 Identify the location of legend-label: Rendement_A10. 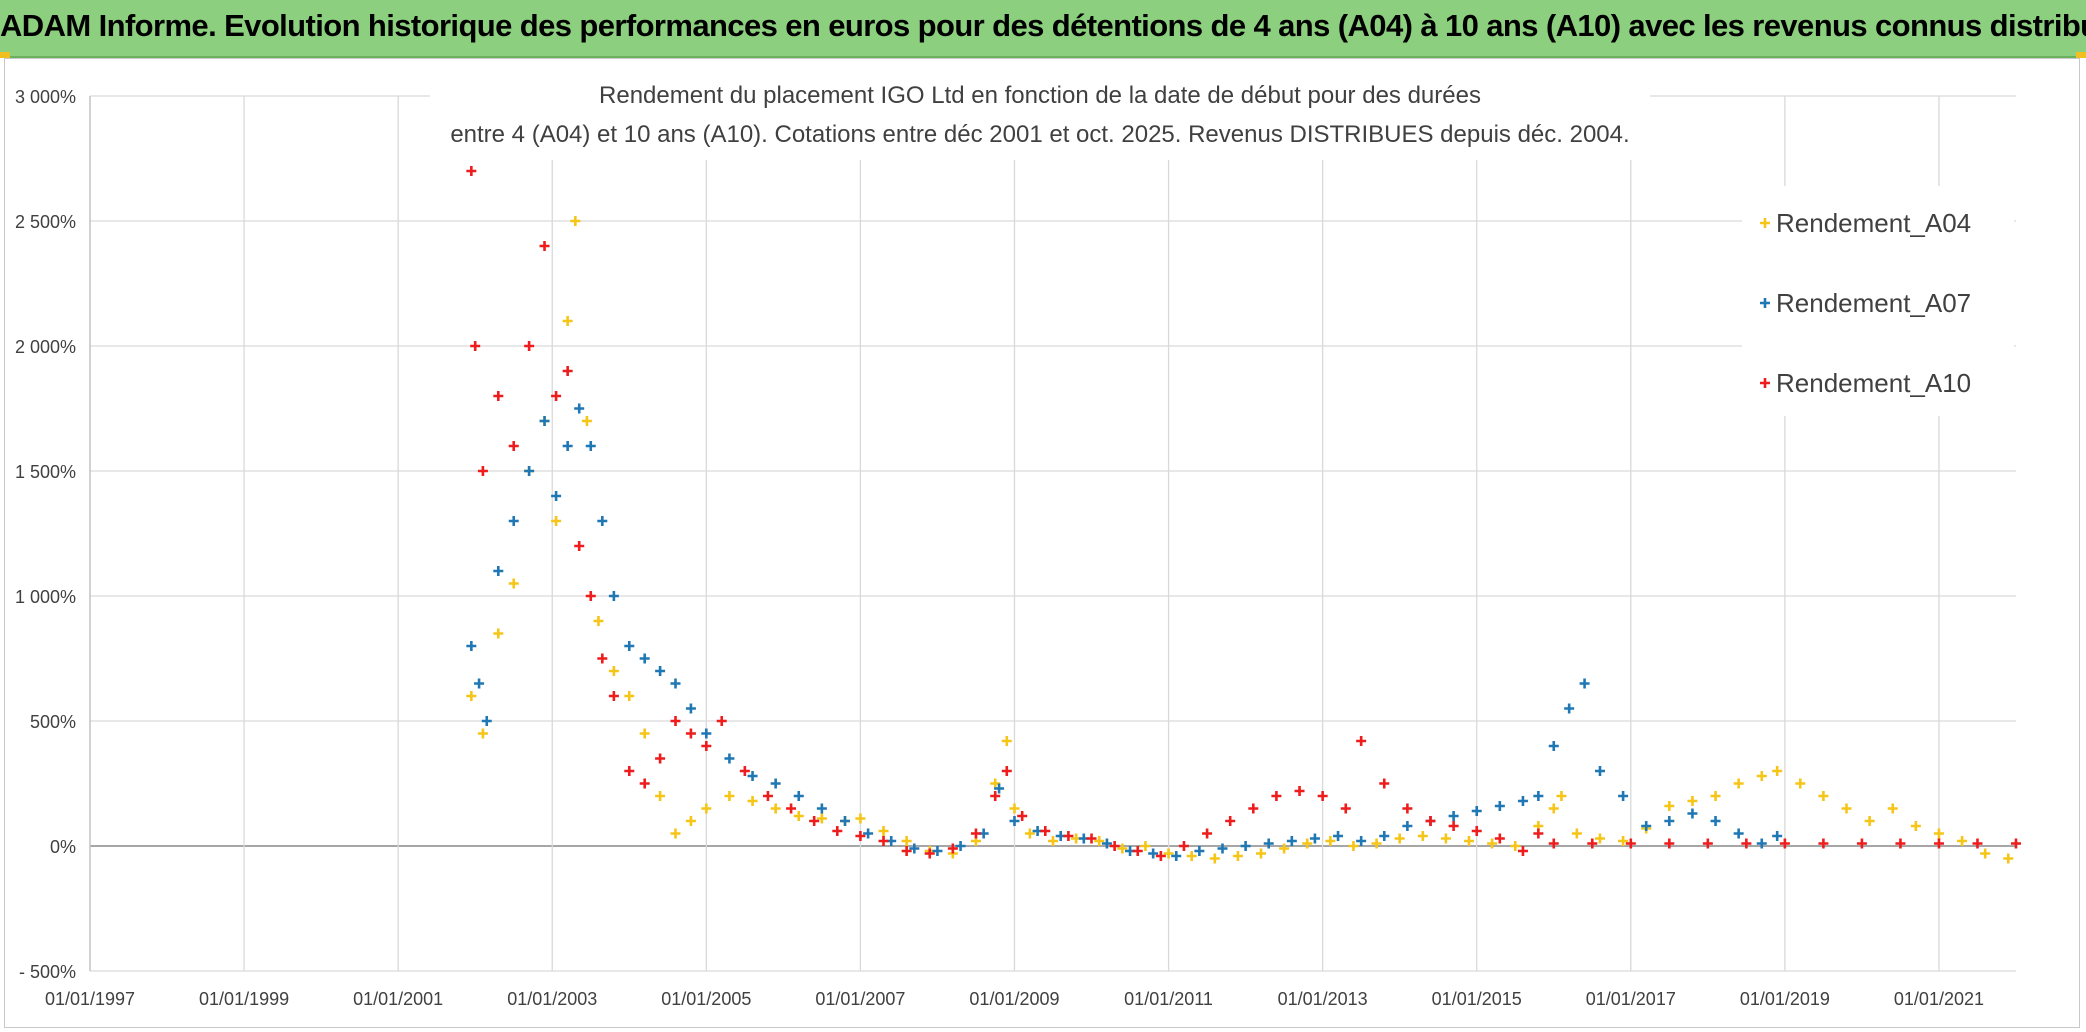
(1873, 383).